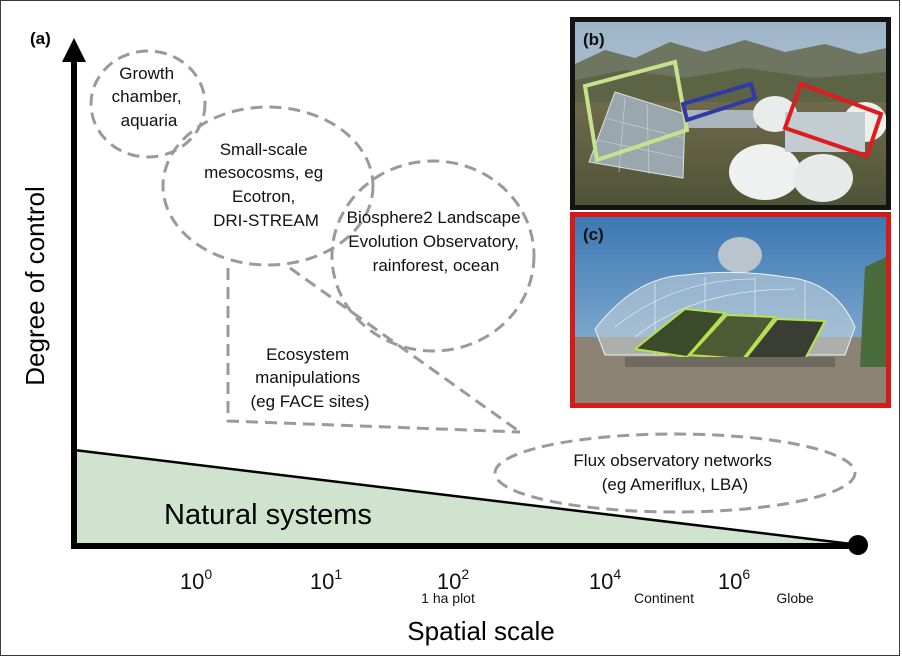 The height and width of the screenshot is (658, 902). Describe the element at coordinates (593, 234) in the screenshot. I see `panel-label-c: (c)` at that location.